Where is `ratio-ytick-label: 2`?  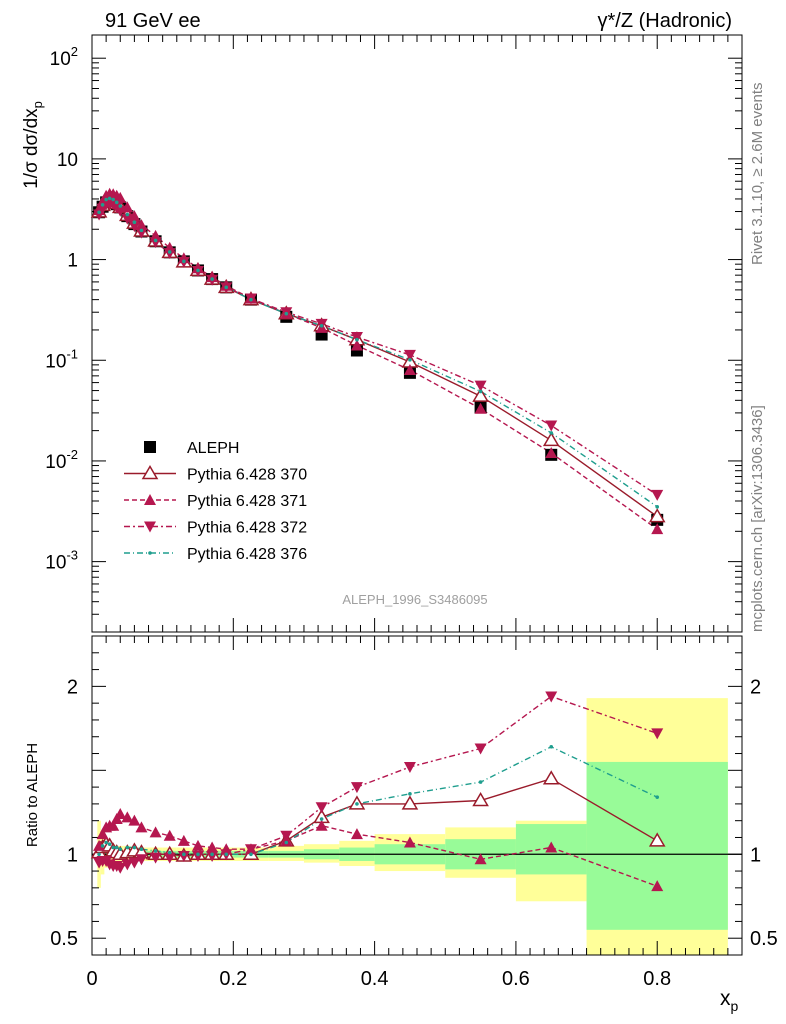
ratio-ytick-label: 2 is located at coordinates (72, 687).